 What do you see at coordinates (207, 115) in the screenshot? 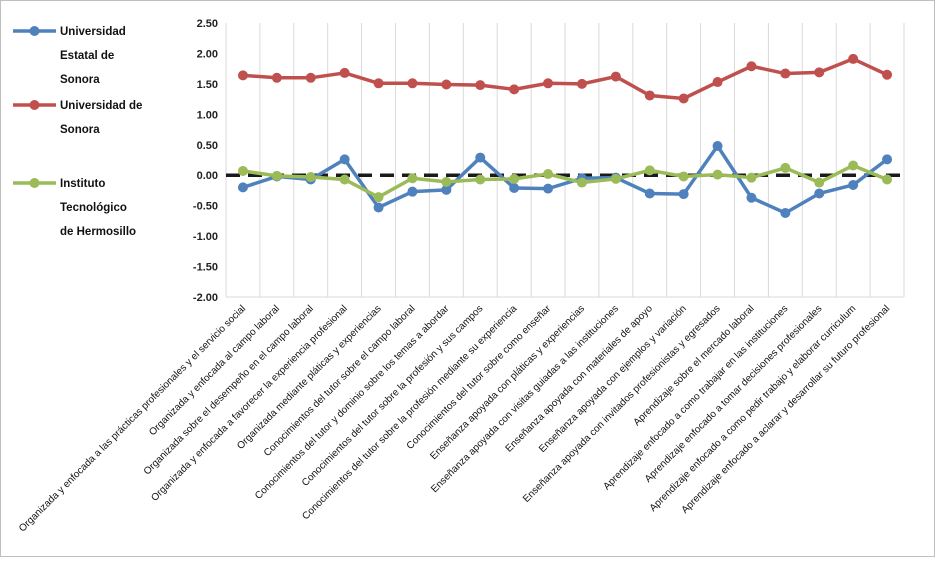
I see `y-tick-label: 1.00` at bounding box center [207, 115].